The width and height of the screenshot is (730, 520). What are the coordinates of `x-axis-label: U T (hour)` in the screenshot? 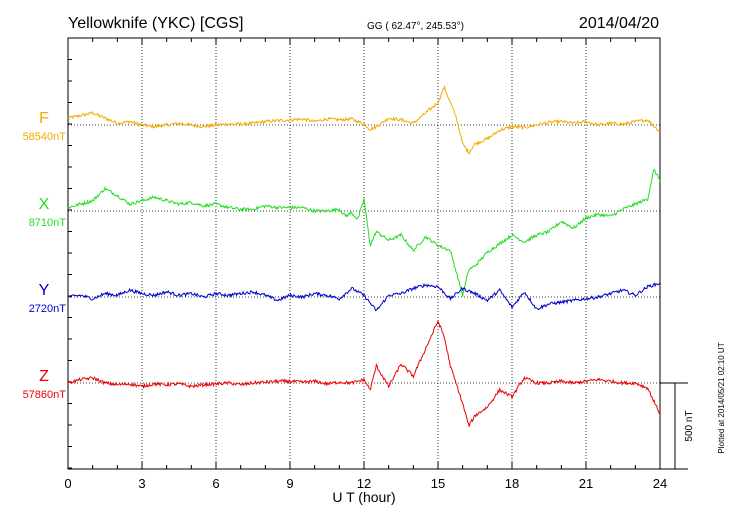 It's located at (363, 497).